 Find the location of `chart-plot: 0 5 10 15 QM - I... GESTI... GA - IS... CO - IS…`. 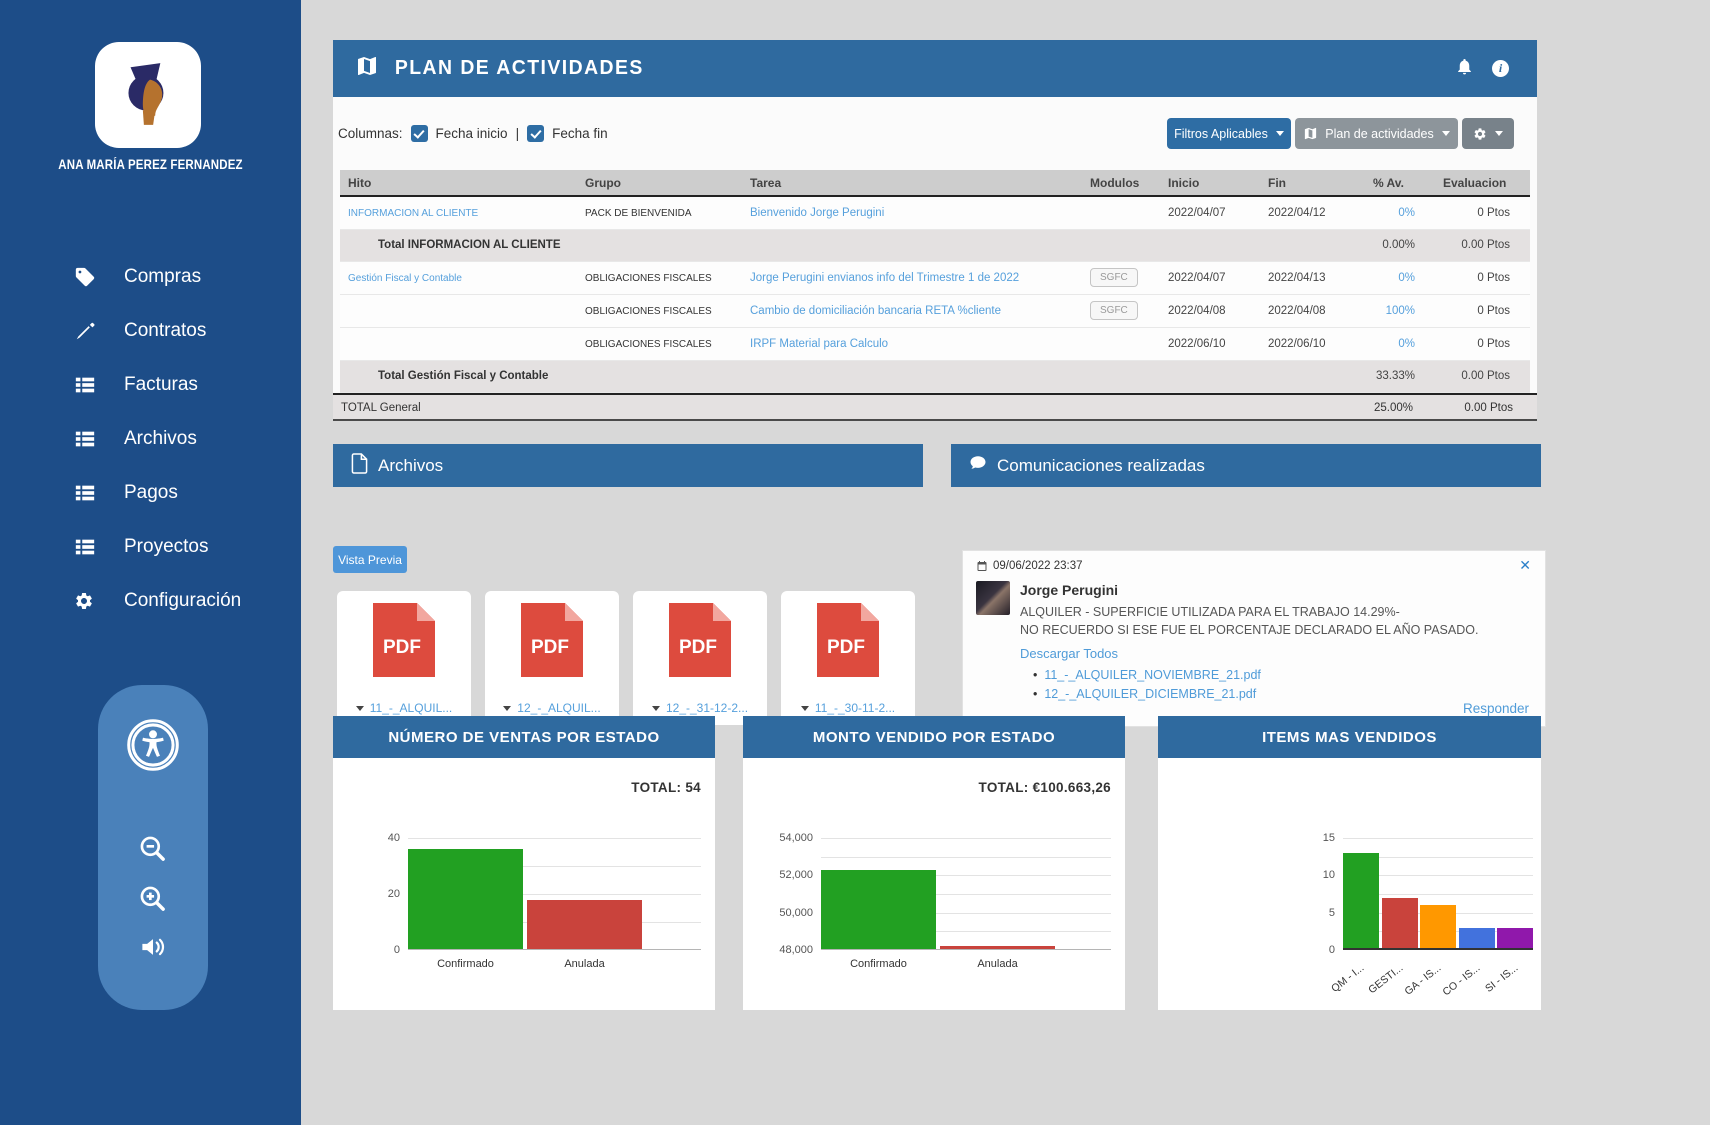

chart-plot: 0 5 10 15 QM - I... GESTI... GA - IS... CO - IS… is located at coordinates (1428, 915).